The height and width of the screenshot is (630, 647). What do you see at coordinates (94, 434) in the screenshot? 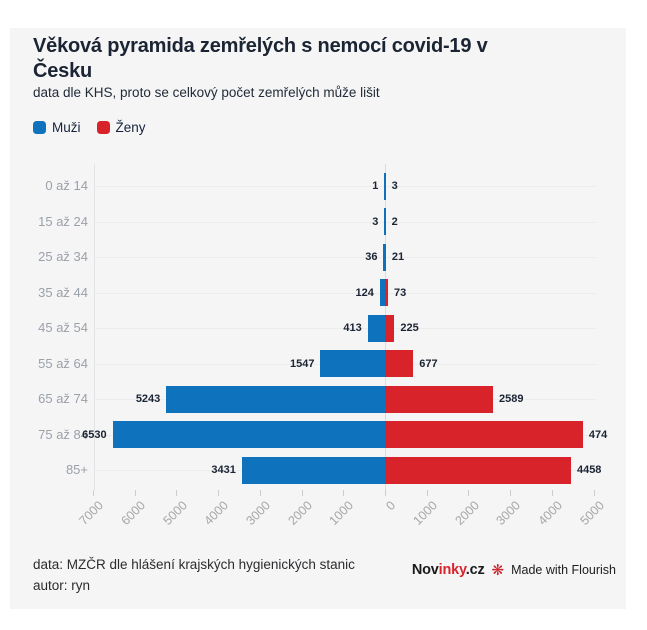
I see `value-label-muzi: 6530` at bounding box center [94, 434].